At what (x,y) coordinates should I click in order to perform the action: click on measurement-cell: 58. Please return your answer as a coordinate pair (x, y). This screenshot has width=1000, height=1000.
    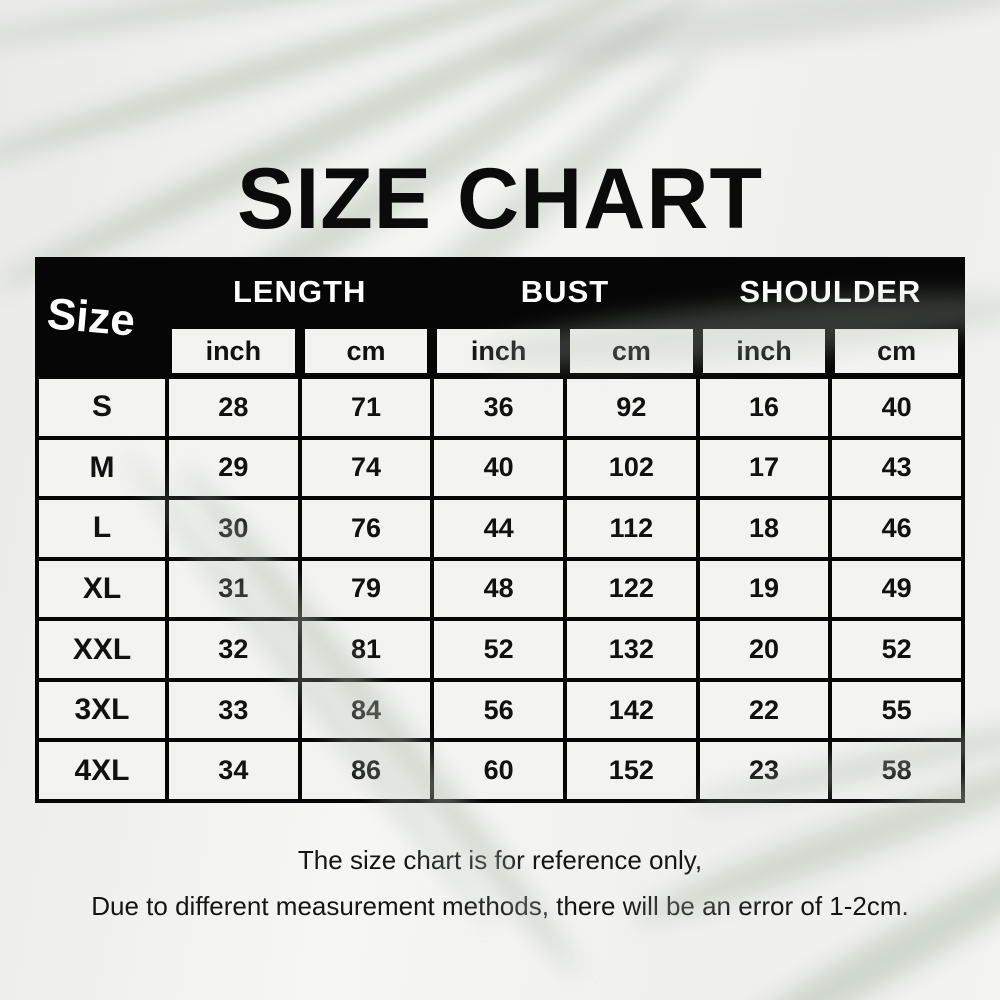
    Looking at the image, I should click on (896, 770).